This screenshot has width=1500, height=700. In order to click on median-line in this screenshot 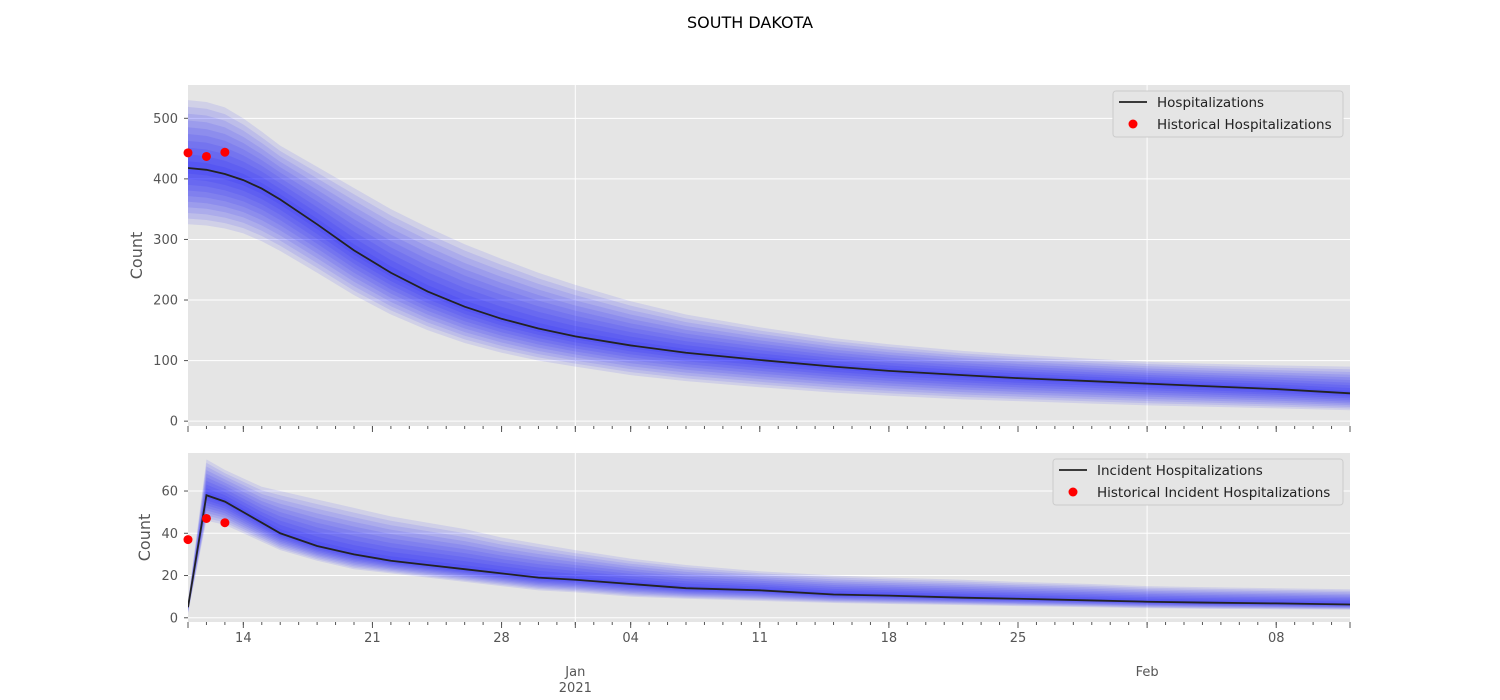, I will do `click(769, 551)`.